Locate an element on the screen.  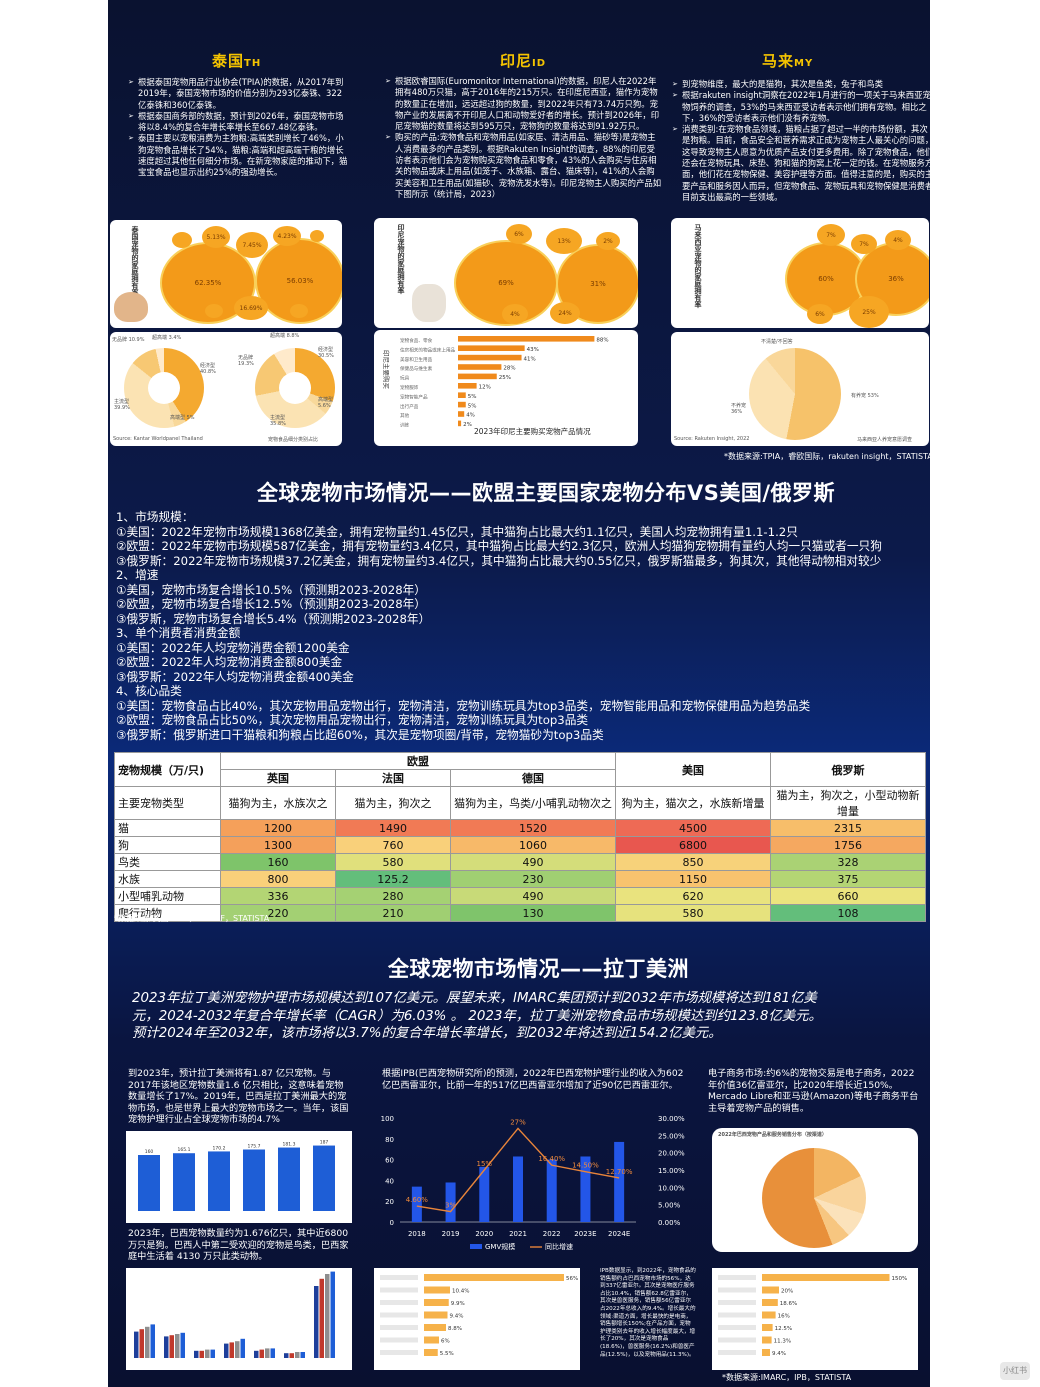
bubble: 16.69% is located at coordinates (251, 308).